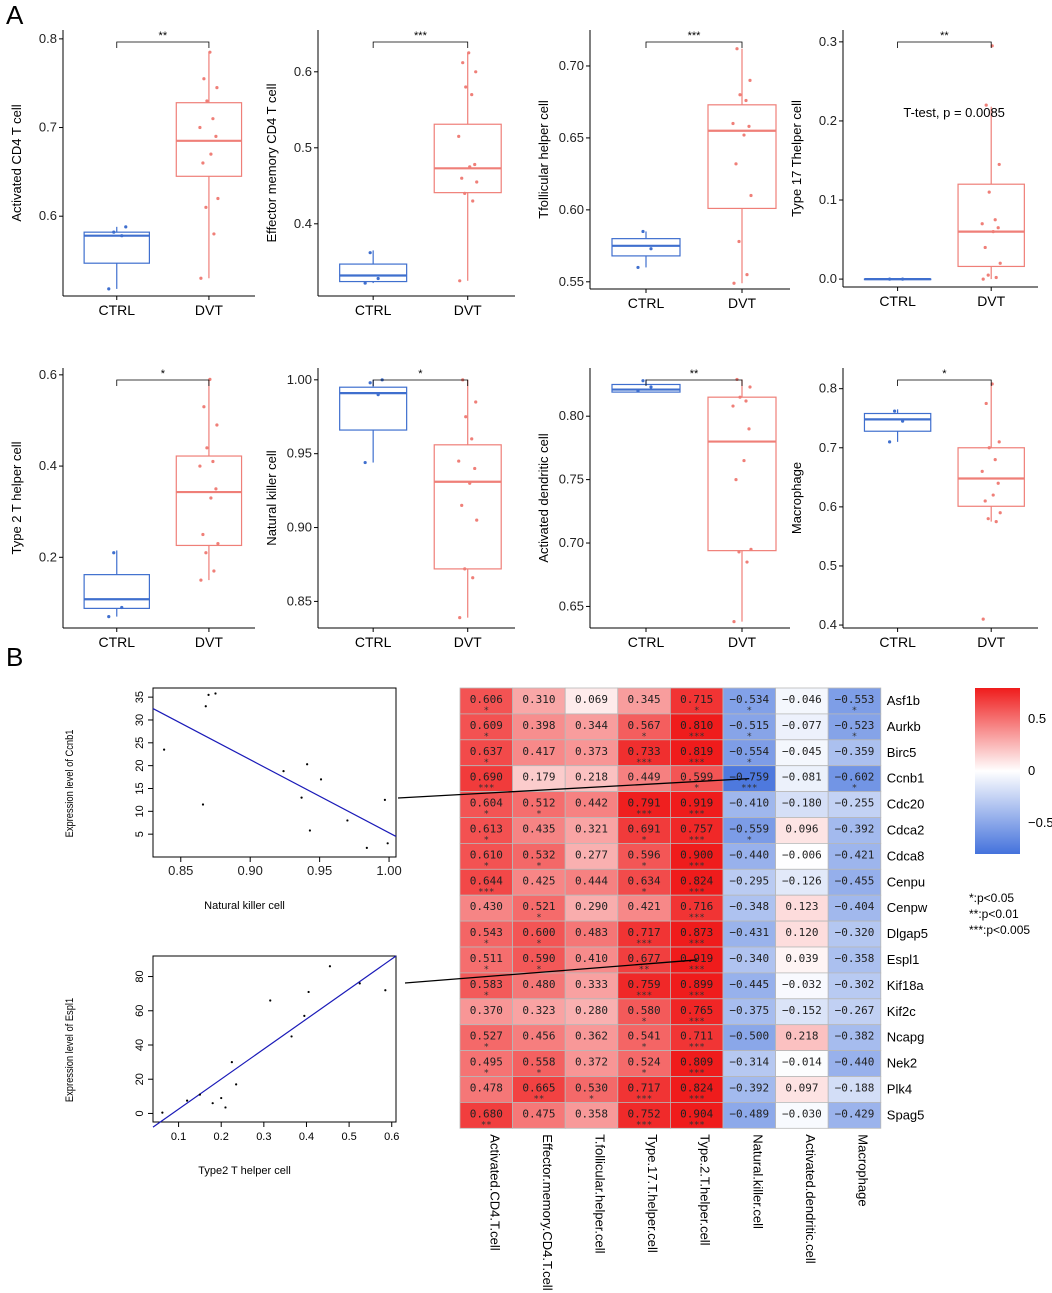  What do you see at coordinates (742, 166) in the screenshot?
I see `box-dvt` at bounding box center [742, 166].